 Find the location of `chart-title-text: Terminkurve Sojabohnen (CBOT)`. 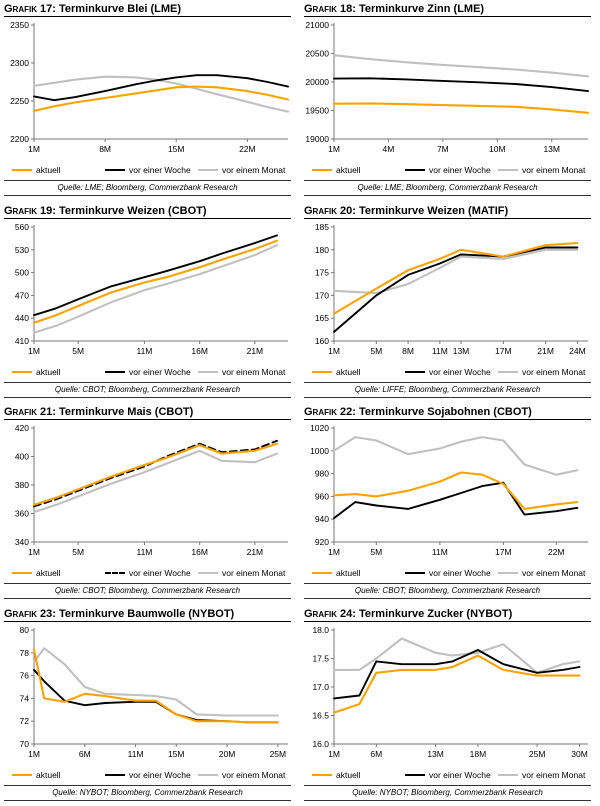

chart-title-text: Terminkurve Sojabohnen (CBOT) is located at coordinates (443, 412).